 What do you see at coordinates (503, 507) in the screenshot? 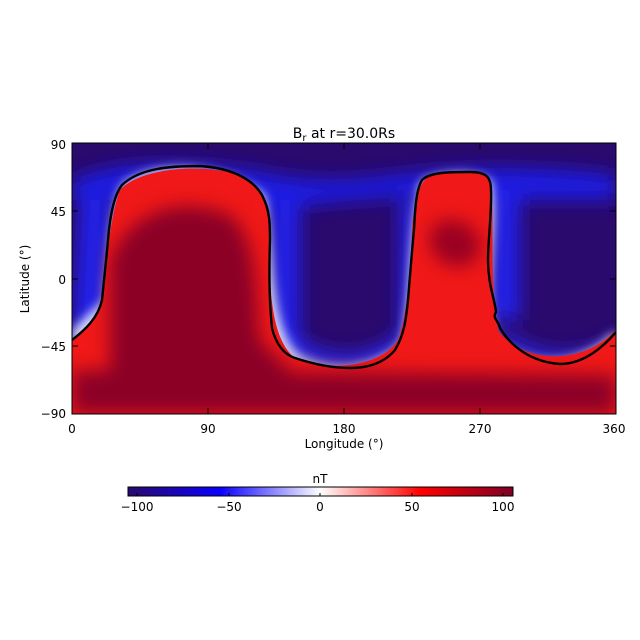
I see `svg-text: 100` at bounding box center [503, 507].